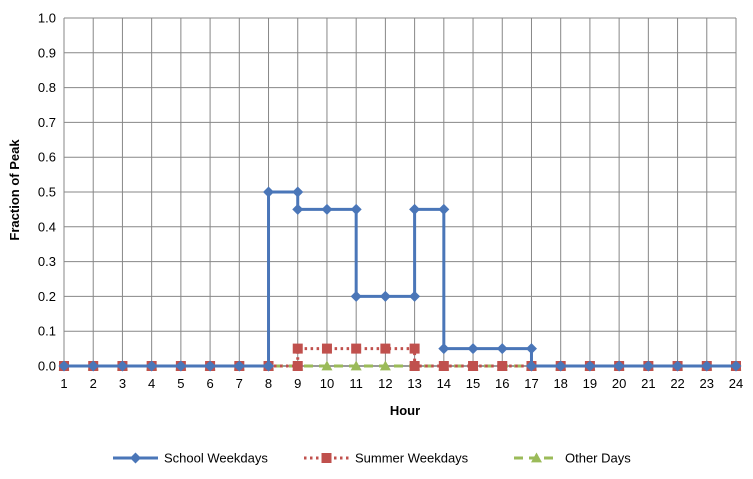 Image resolution: width=753 pixels, height=479 pixels. Describe the element at coordinates (47, 122) in the screenshot. I see `y-tick-label: 0.7` at that location.